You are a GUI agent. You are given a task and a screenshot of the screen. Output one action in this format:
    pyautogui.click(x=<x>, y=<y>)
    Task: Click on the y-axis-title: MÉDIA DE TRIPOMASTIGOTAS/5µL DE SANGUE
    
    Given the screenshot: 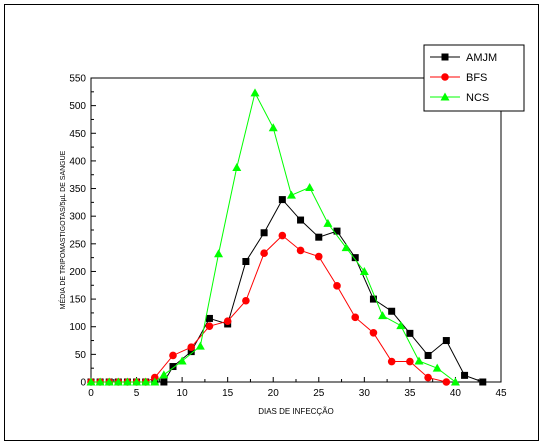 What is the action you would take?
    pyautogui.click(x=62, y=229)
    